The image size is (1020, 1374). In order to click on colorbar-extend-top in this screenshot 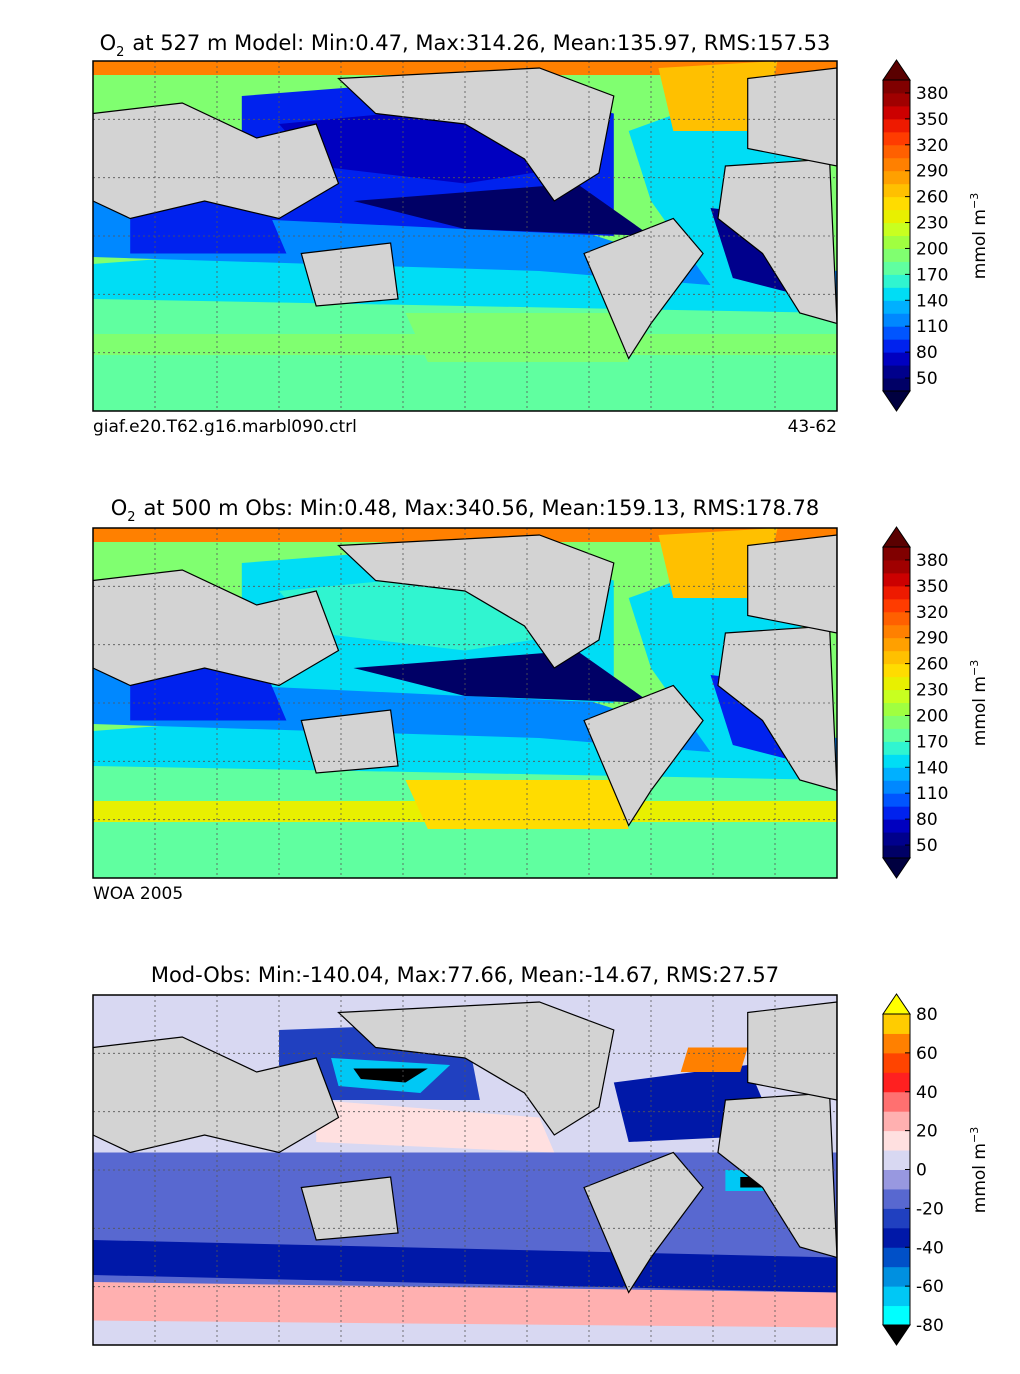, I will do `click(896, 70)`.